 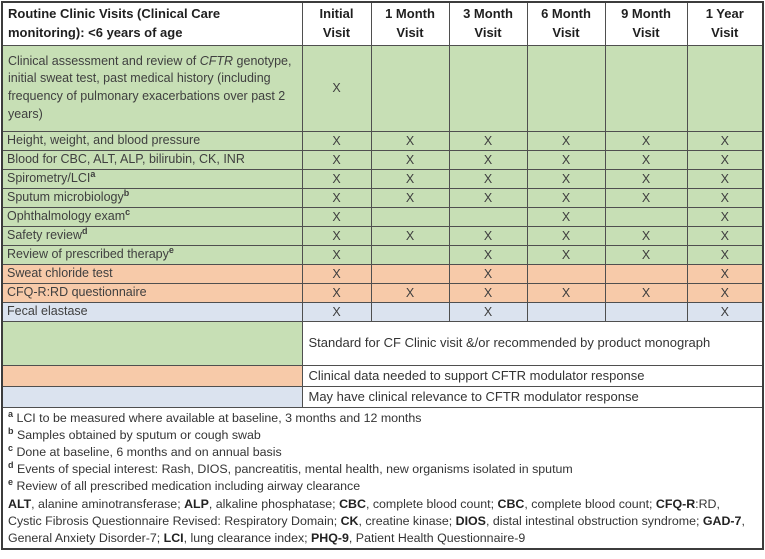 I want to click on row-label-text: Review of prescribed therapy, so click(x=88, y=253).